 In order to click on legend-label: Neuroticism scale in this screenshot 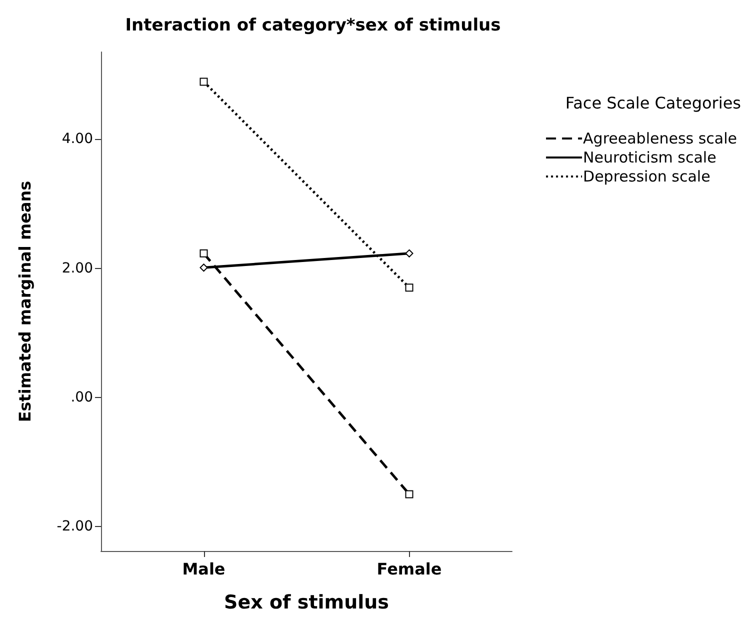, I will do `click(649, 157)`.